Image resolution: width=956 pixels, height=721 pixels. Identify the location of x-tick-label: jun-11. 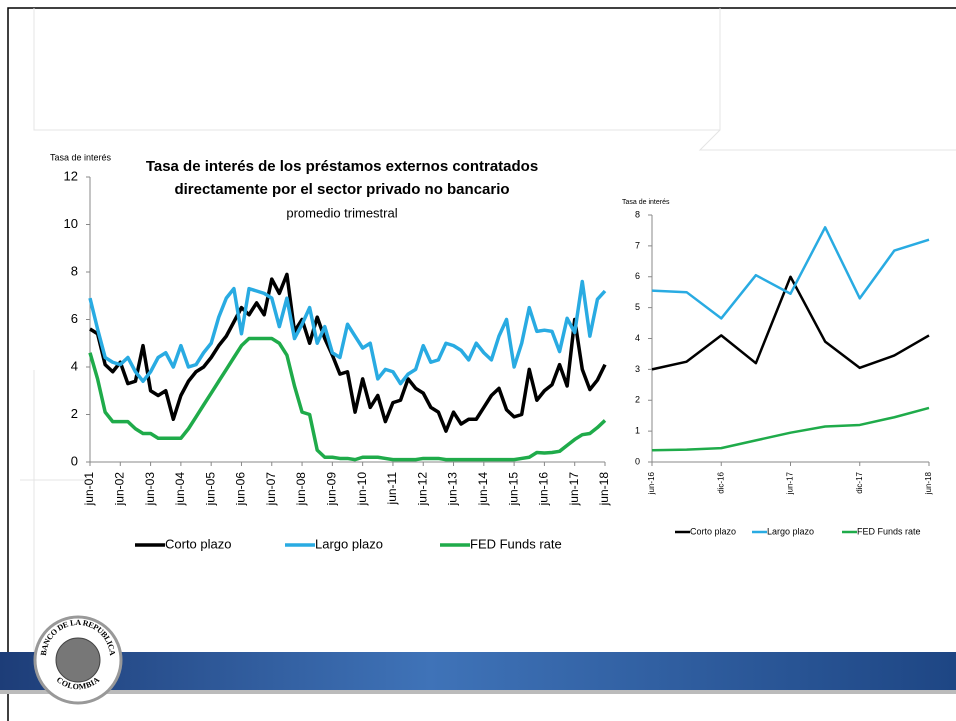
(392, 489).